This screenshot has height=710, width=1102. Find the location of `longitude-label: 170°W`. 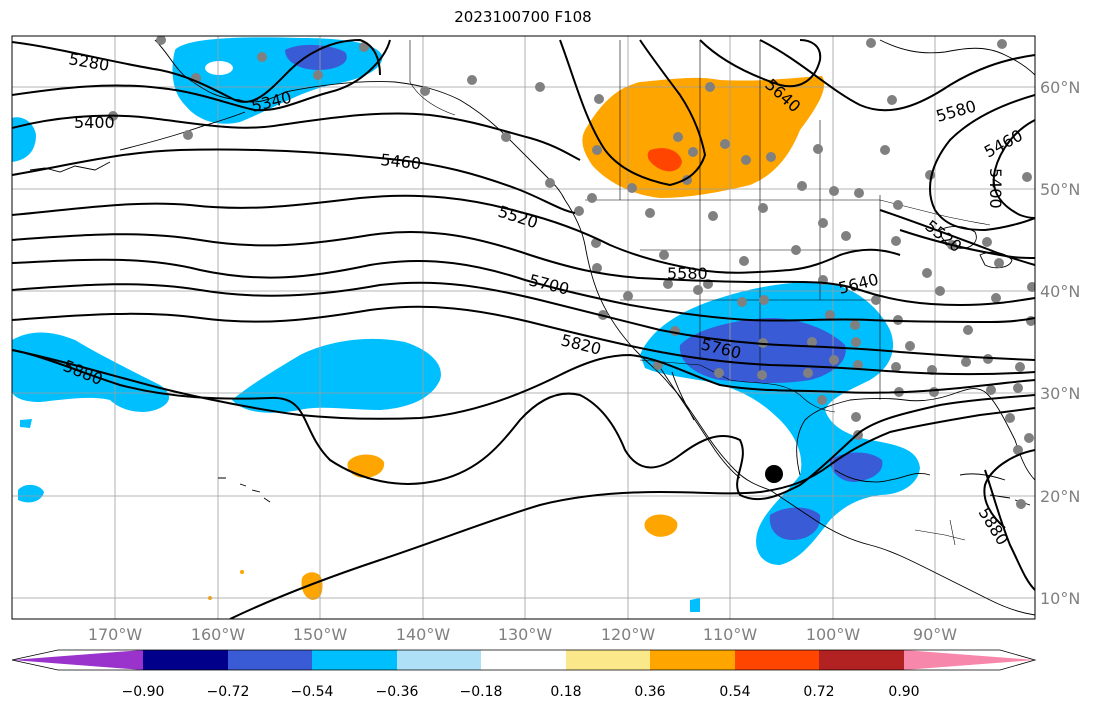

longitude-label: 170°W is located at coordinates (115, 634).